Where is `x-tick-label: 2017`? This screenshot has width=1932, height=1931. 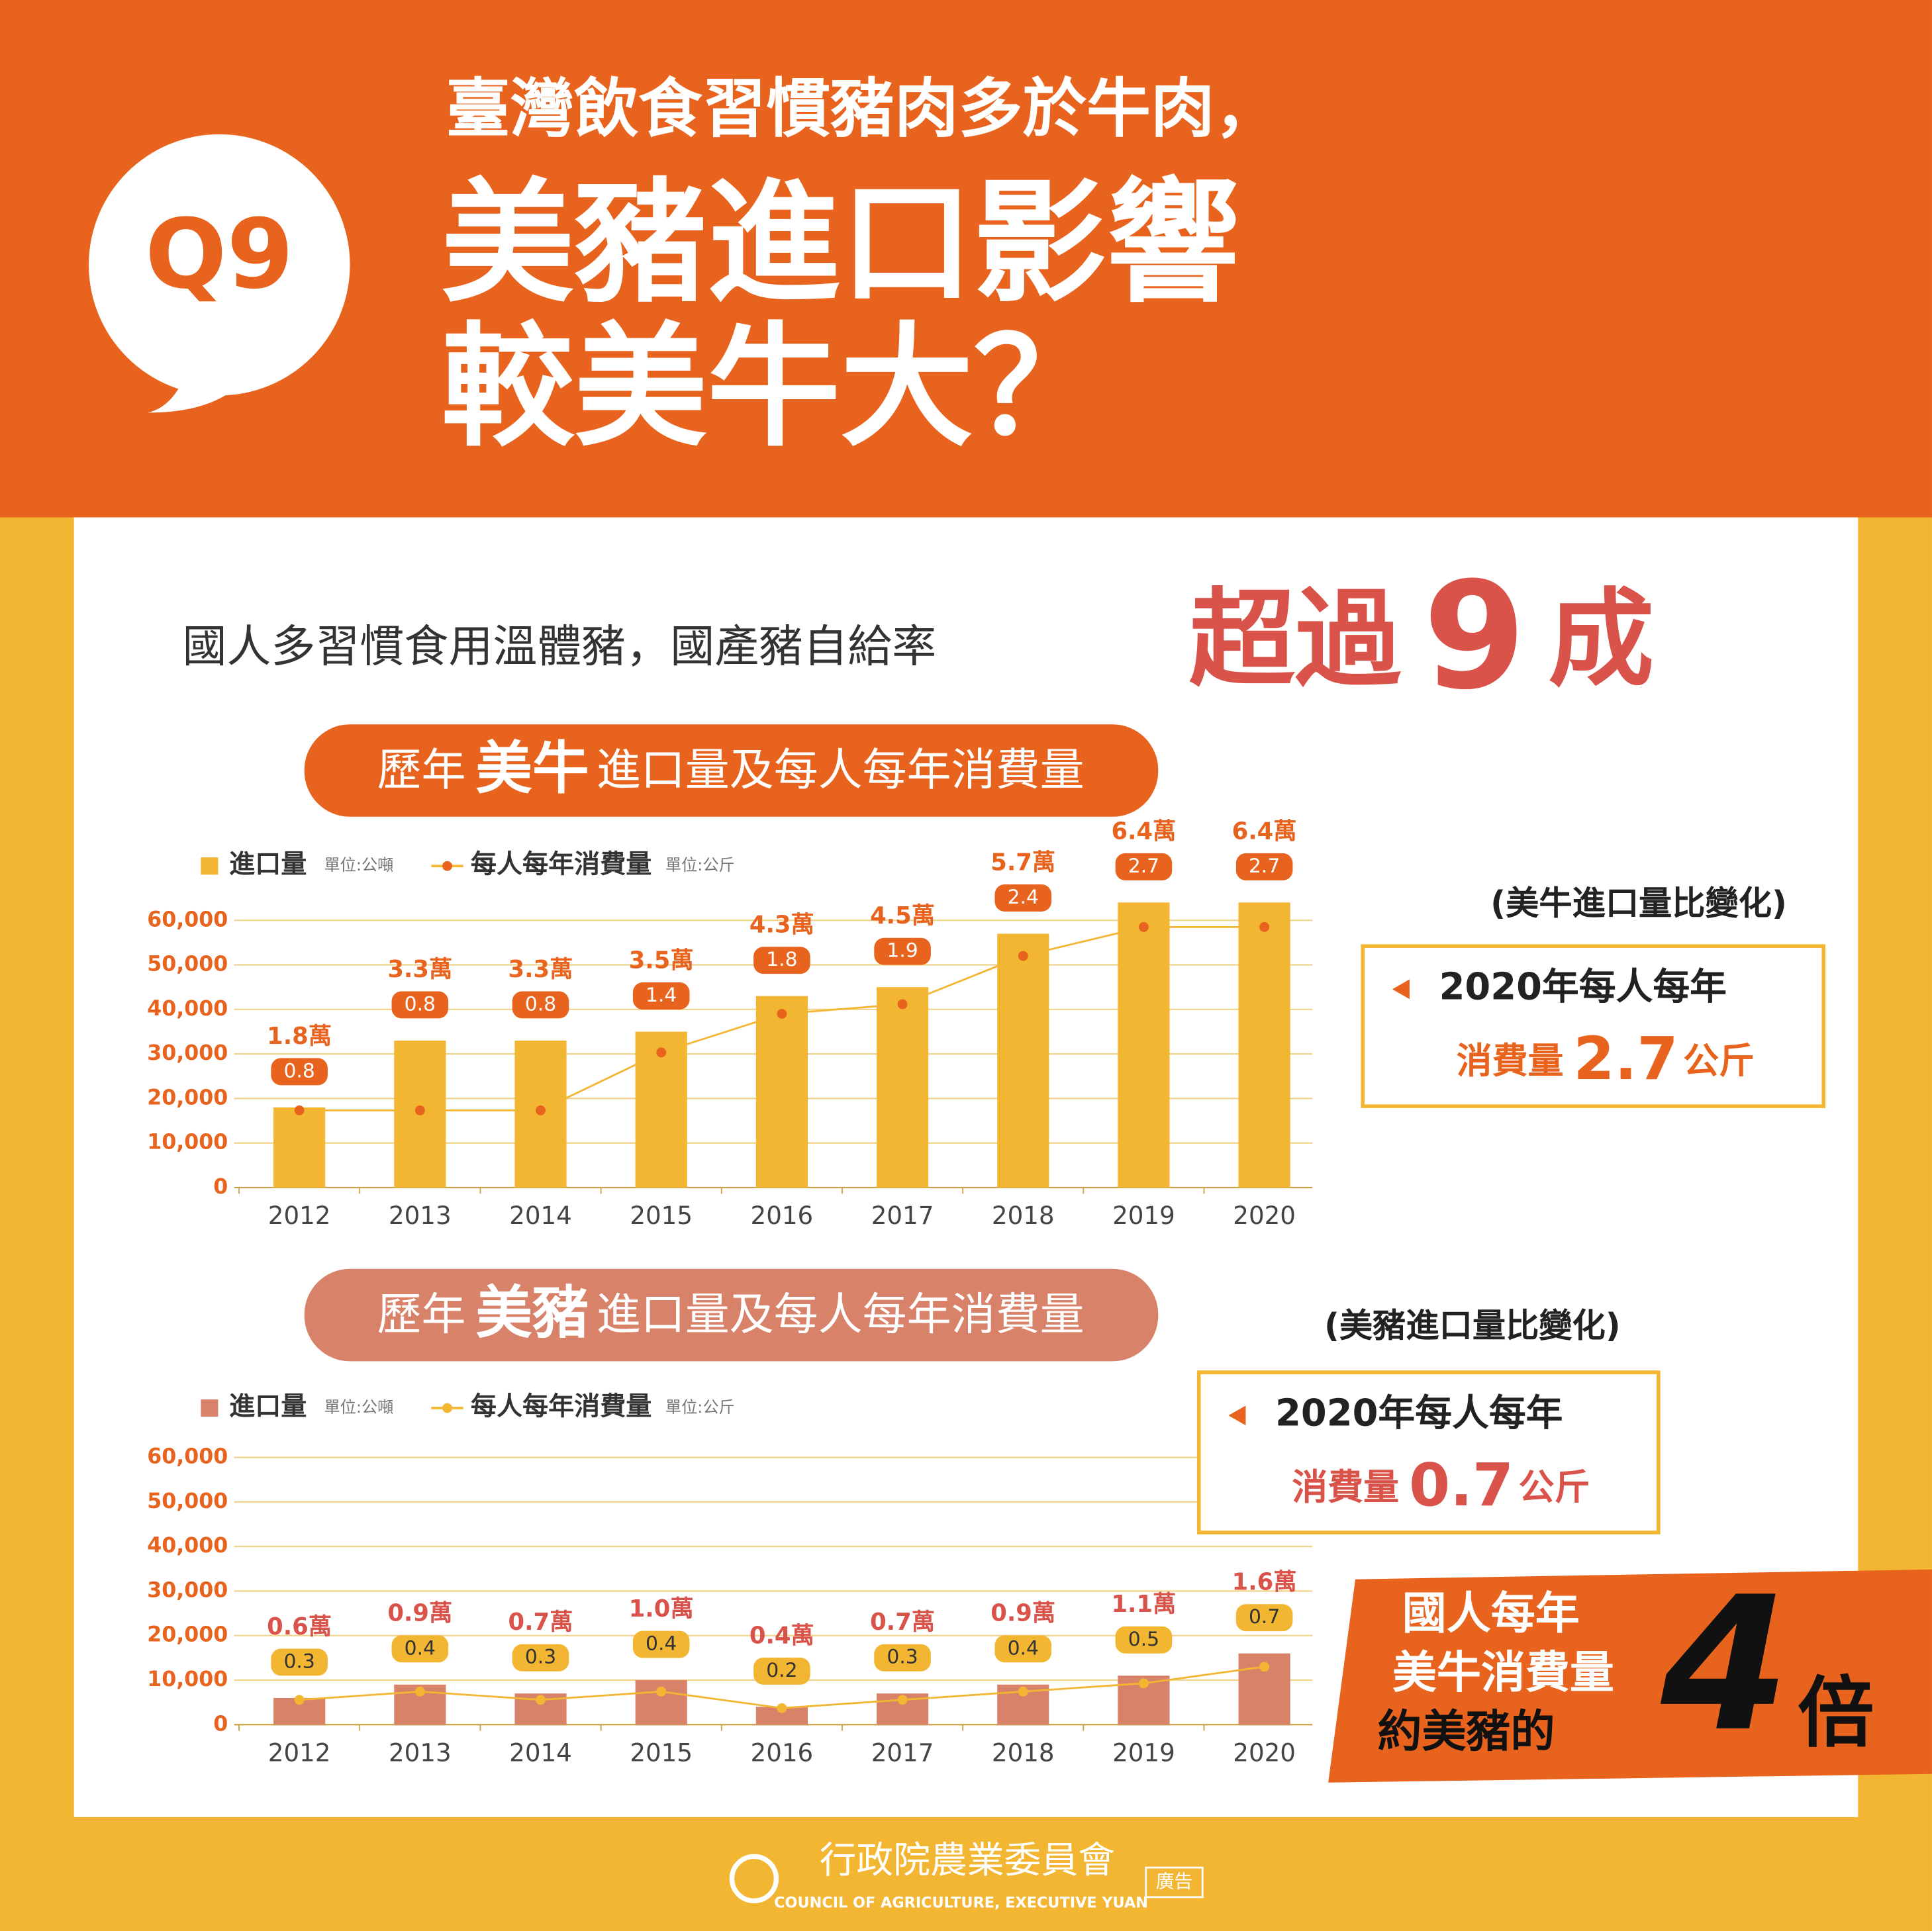
x-tick-label: 2017 is located at coordinates (902, 1215).